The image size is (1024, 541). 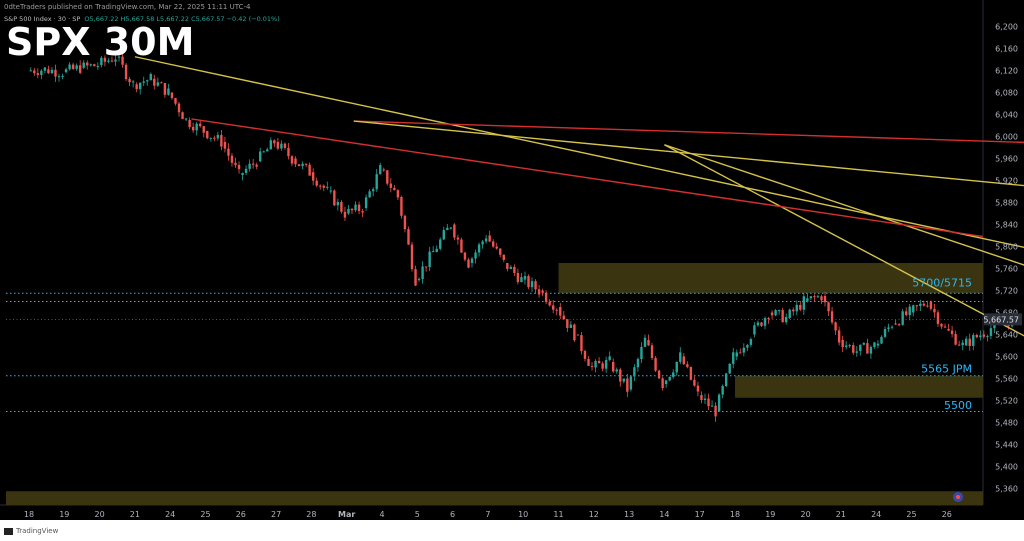 What do you see at coordinates (512, 530) in the screenshot?
I see `footer-strip` at bounding box center [512, 530].